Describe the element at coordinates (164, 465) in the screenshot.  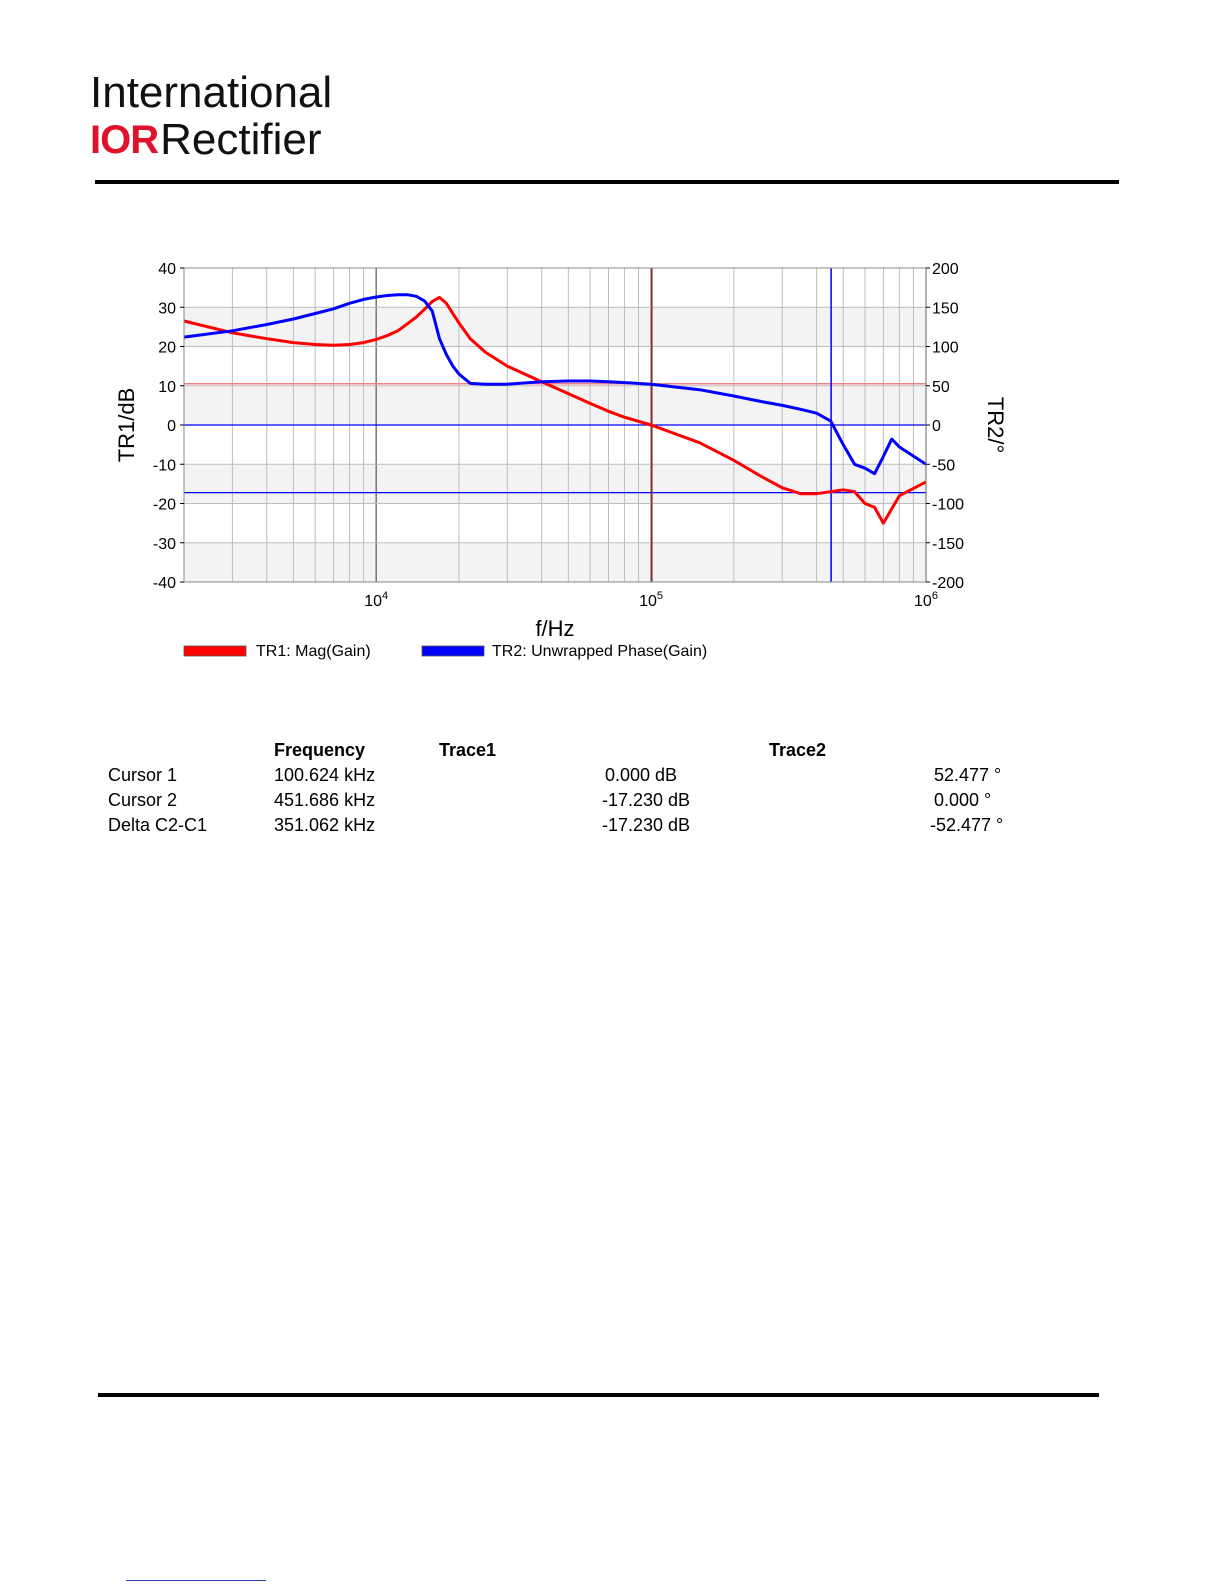
I see `y-tick-label: -10` at that location.